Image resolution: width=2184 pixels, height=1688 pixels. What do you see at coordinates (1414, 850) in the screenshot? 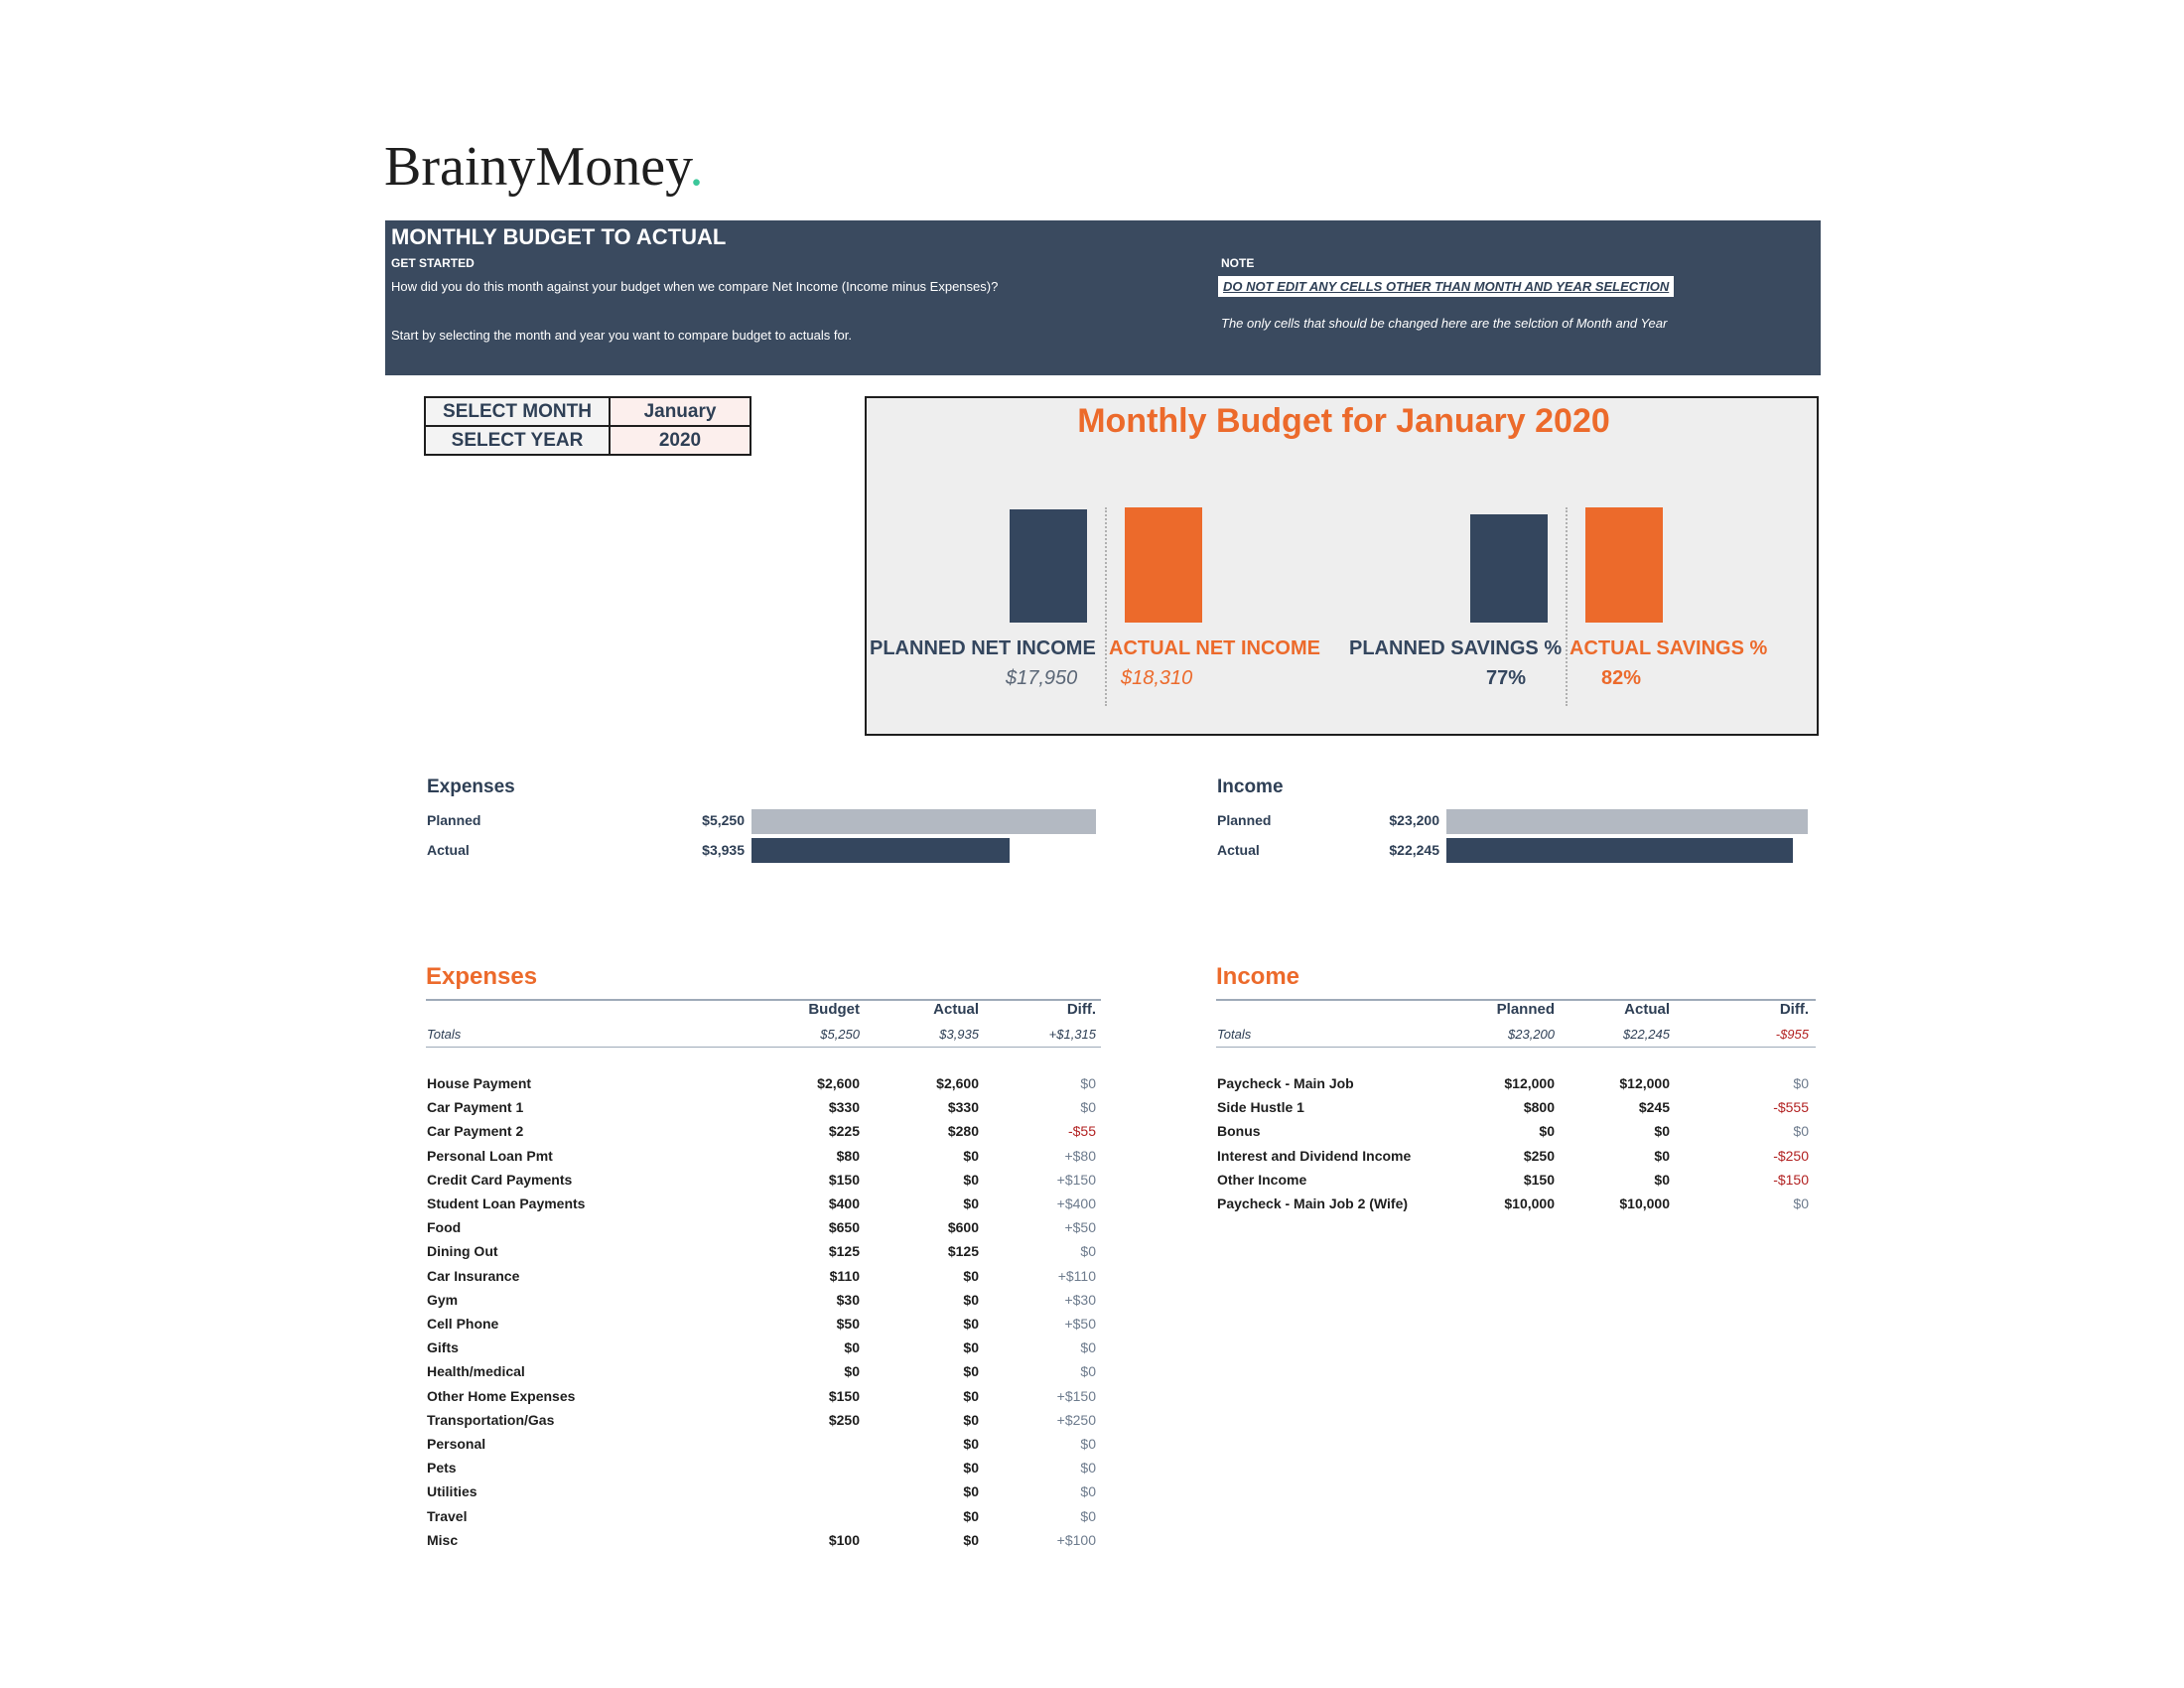
I see `income-actual-value: $22,245` at bounding box center [1414, 850].